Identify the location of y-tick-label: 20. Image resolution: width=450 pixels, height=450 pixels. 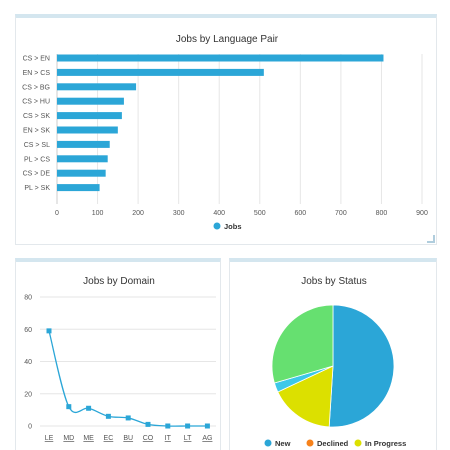
(28, 394).